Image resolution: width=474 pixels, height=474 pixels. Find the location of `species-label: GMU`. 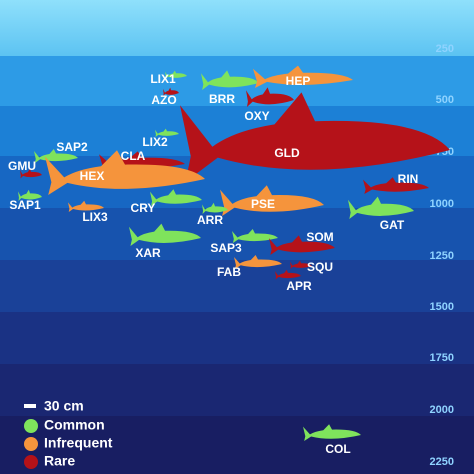

species-label: GMU is located at coordinates (22, 166).